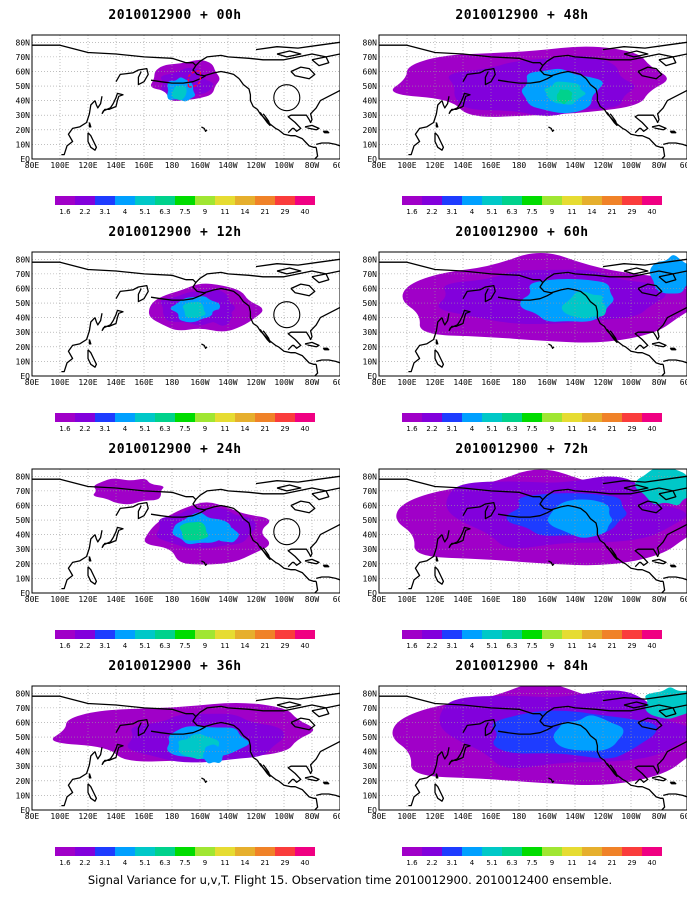  Describe the element at coordinates (432, 646) in the screenshot. I see `colorbar-label: 2.2` at that location.